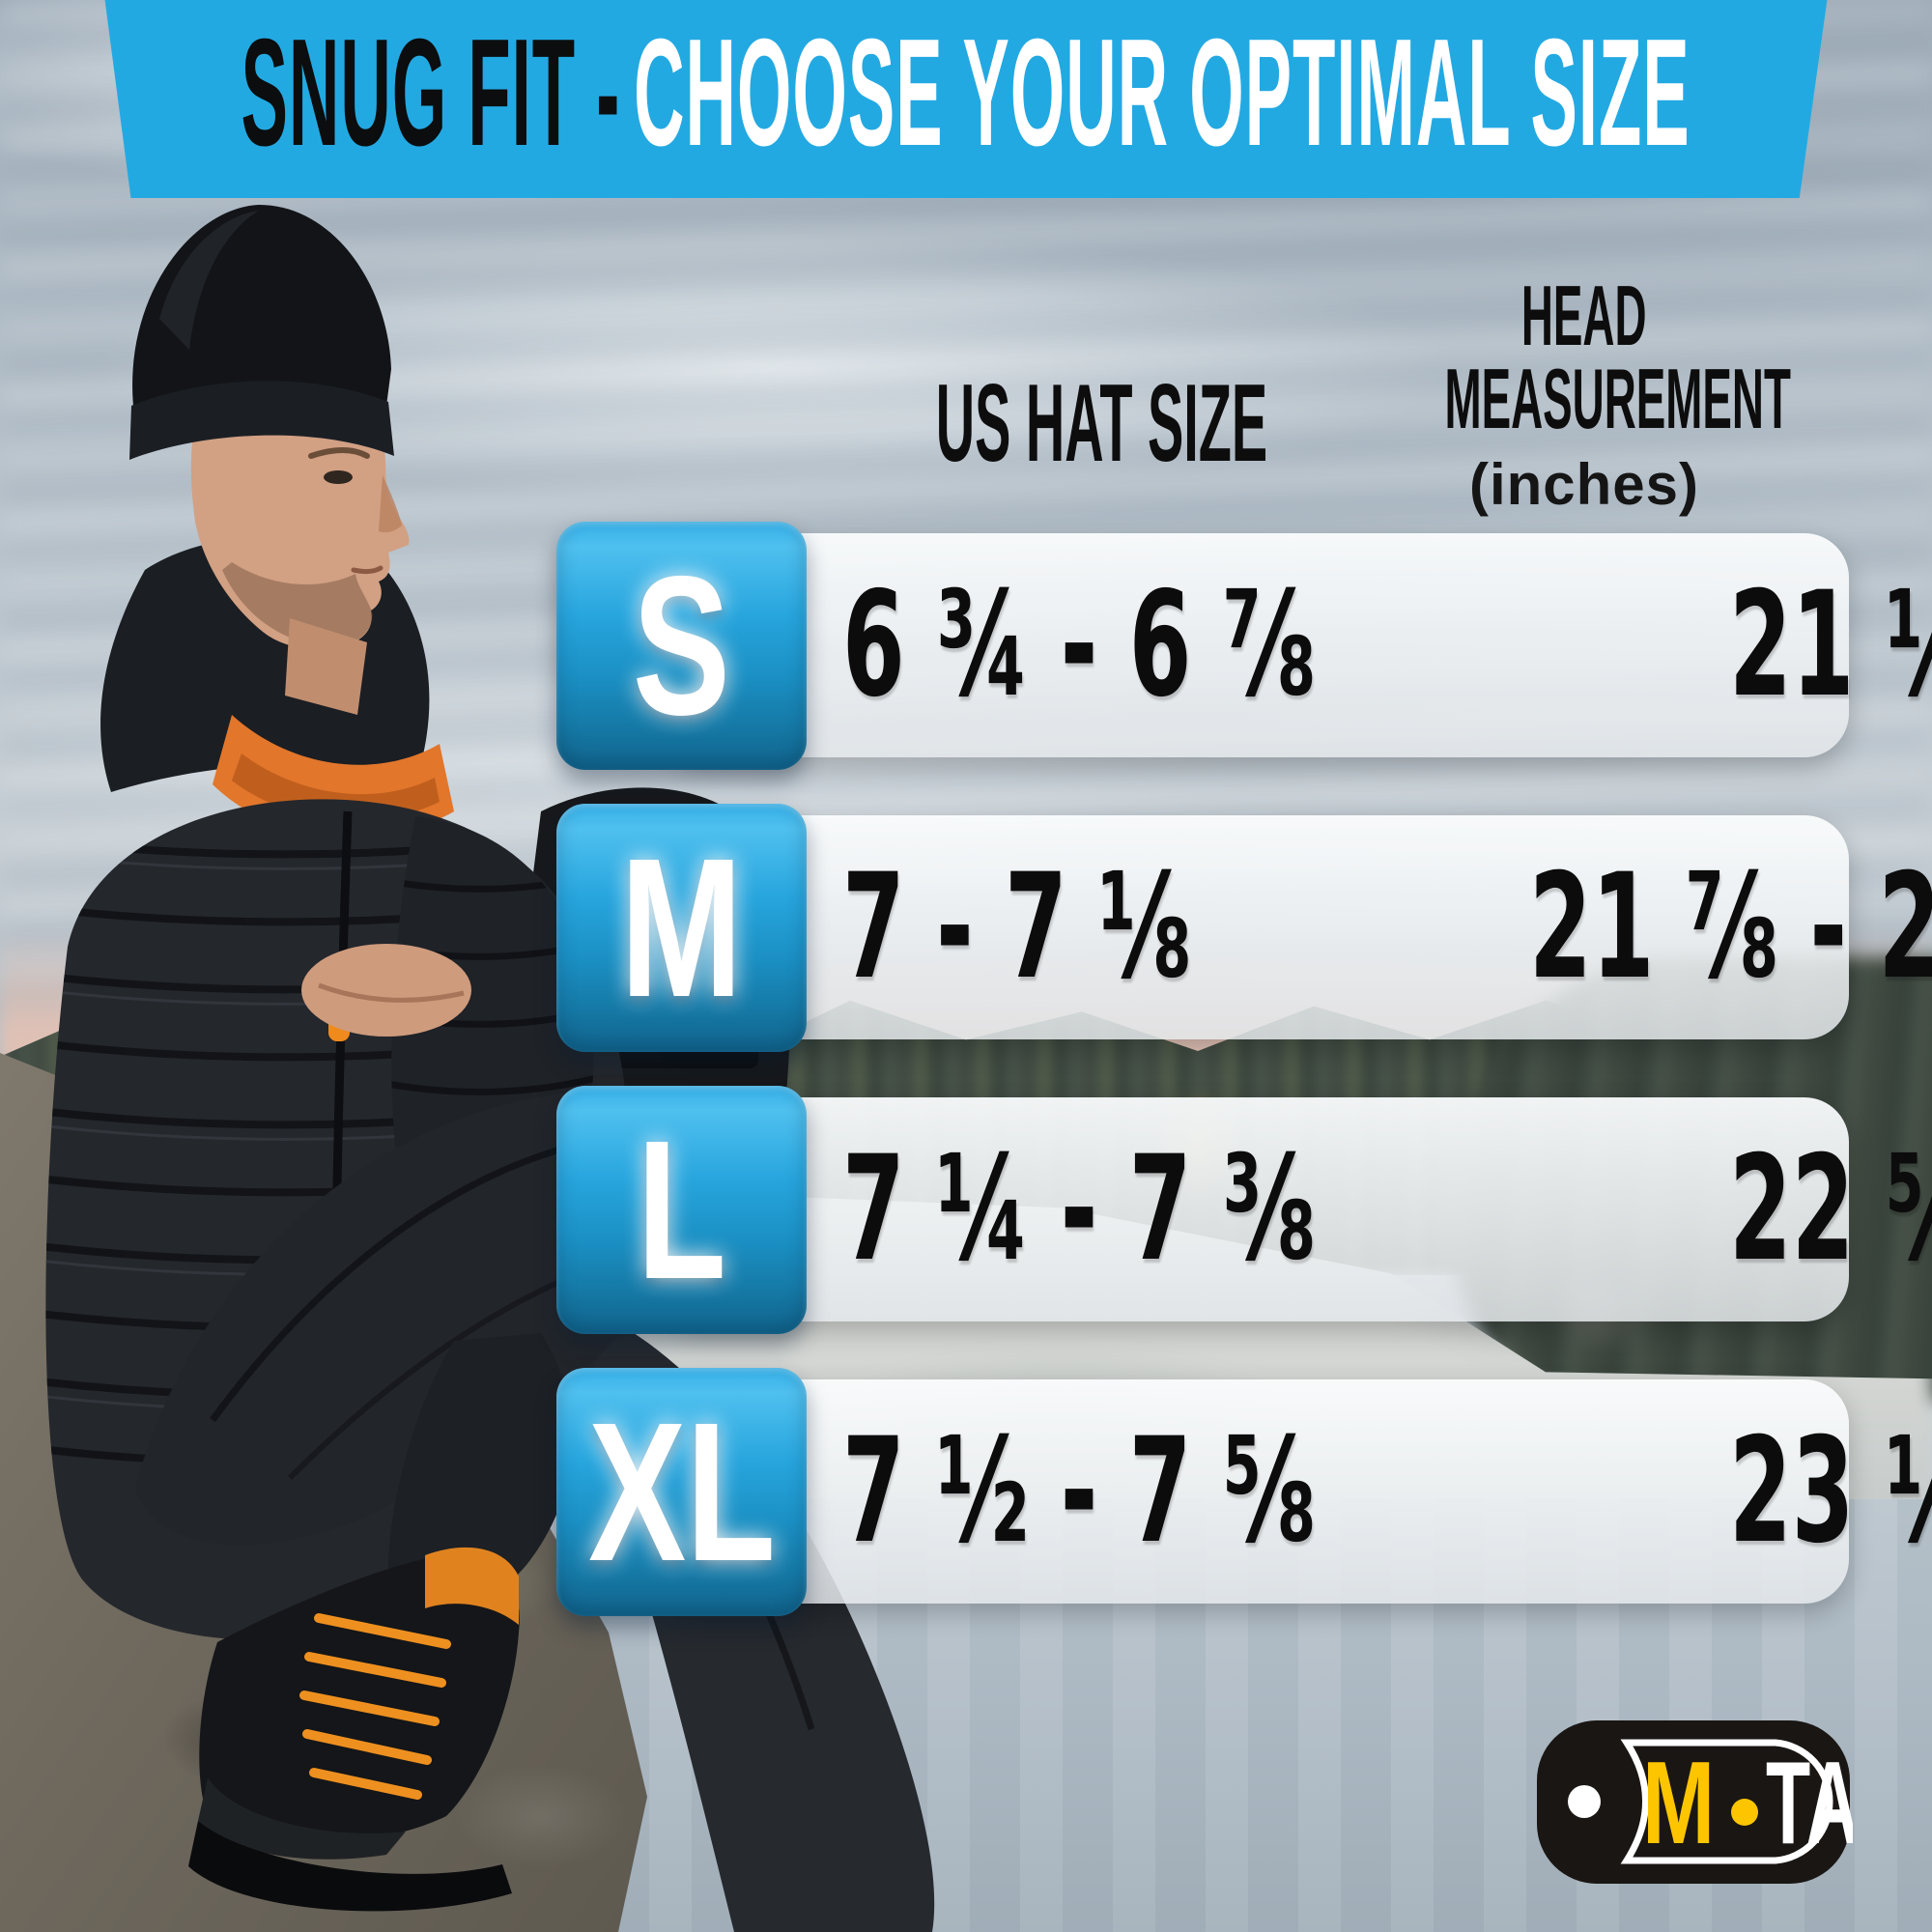  What do you see at coordinates (1584, 485) in the screenshot?
I see `head-unit-label: (inches)` at bounding box center [1584, 485].